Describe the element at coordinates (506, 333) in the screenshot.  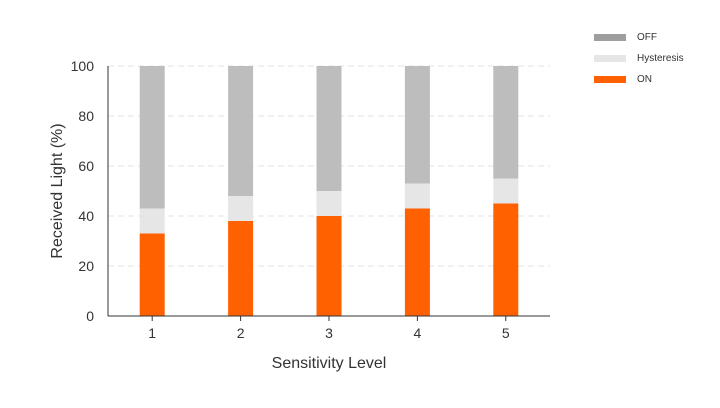
I see `x-tick-label: 5` at that location.